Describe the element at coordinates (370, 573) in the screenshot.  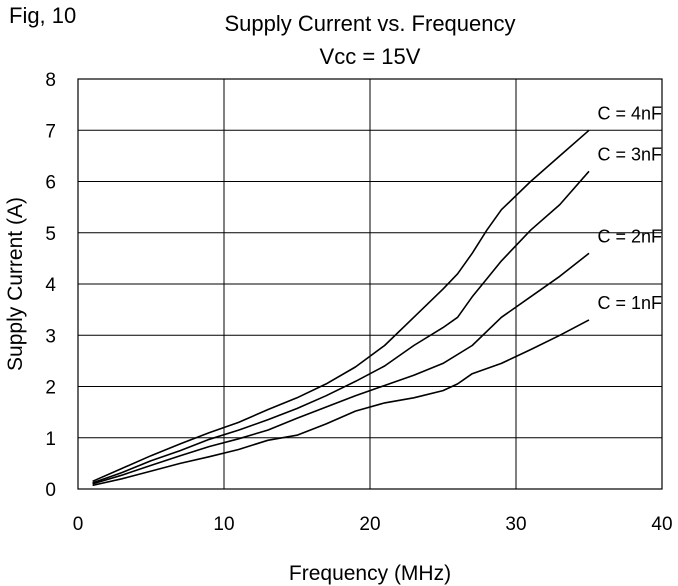
I see `x-axis-label: Frequency (MHz)` at that location.